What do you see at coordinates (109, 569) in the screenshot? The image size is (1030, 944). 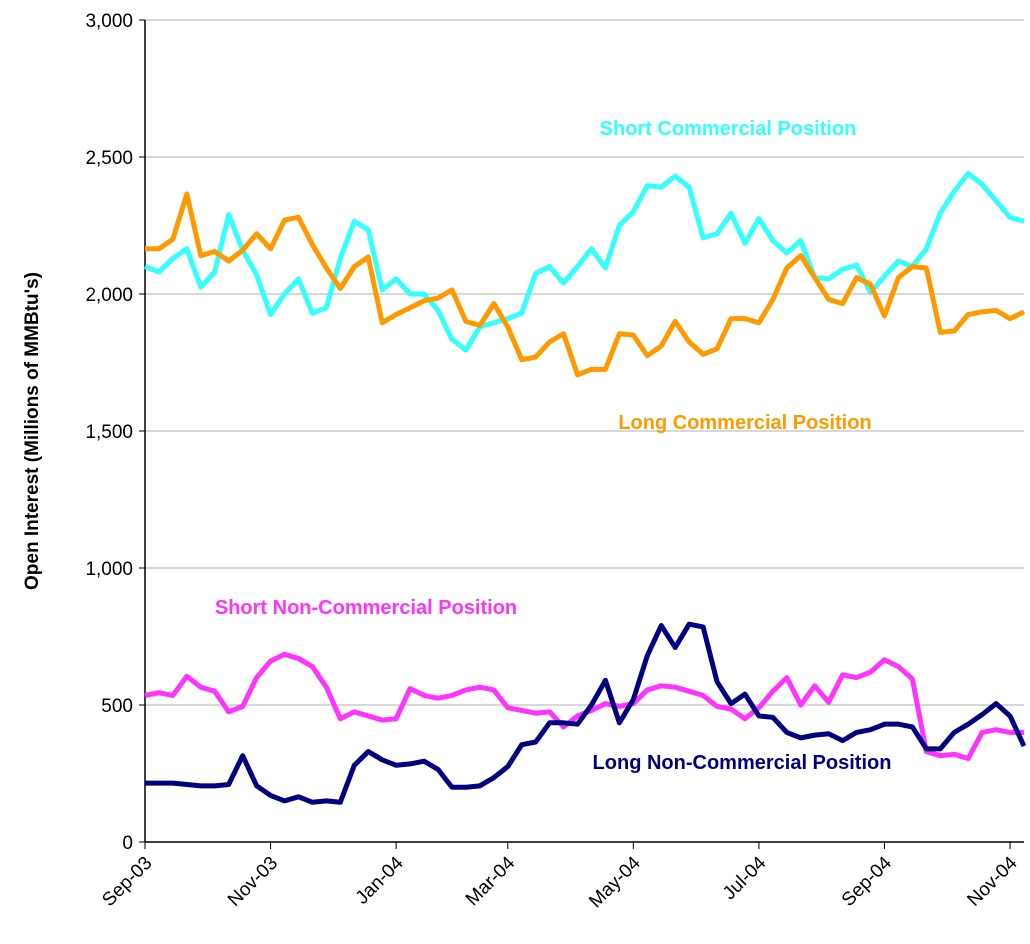 I see `y-tick-label: 1,000` at bounding box center [109, 569].